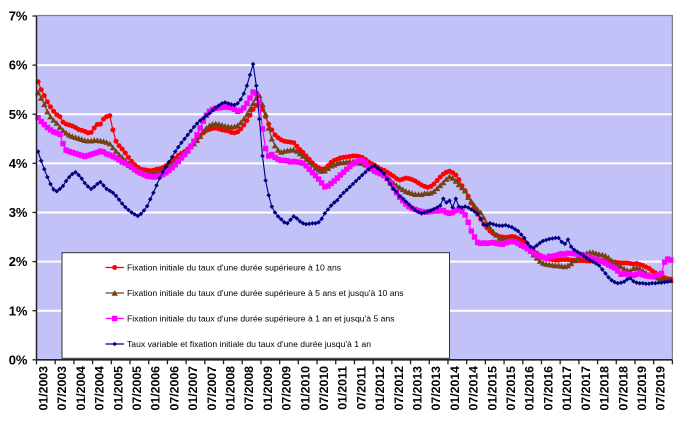 The height and width of the screenshot is (431, 700). Describe the element at coordinates (18, 212) in the screenshot. I see `svg-text: 3%` at that location.